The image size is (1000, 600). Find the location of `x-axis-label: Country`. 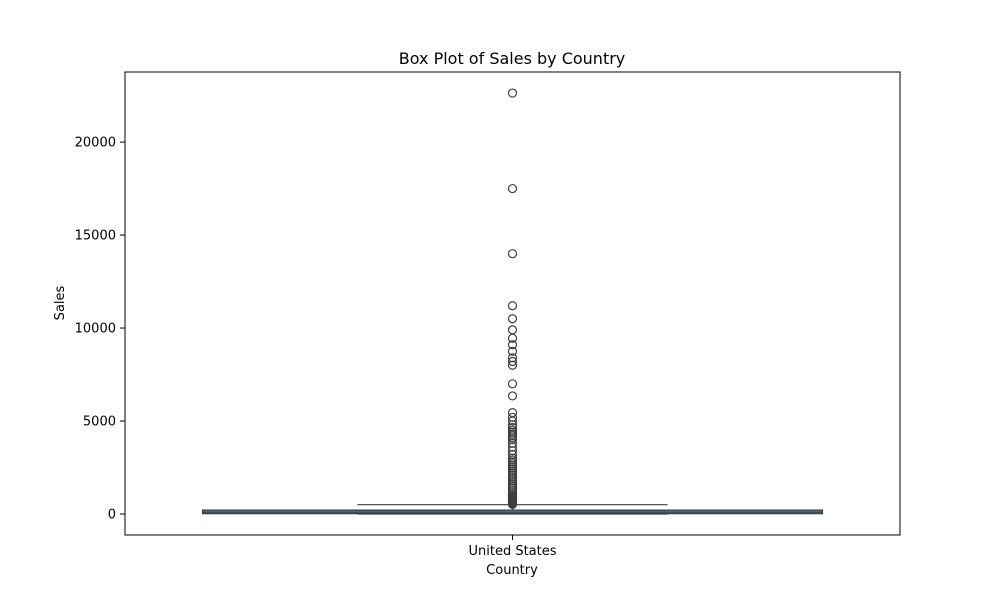

x-axis-label: Country is located at coordinates (512, 570).